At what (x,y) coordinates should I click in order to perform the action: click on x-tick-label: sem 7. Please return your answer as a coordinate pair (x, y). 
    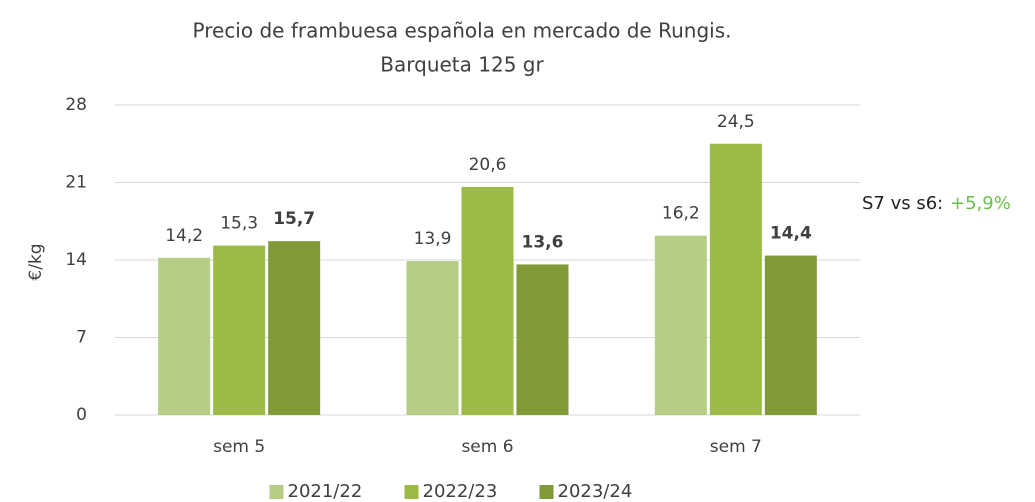
    Looking at the image, I should click on (736, 447).